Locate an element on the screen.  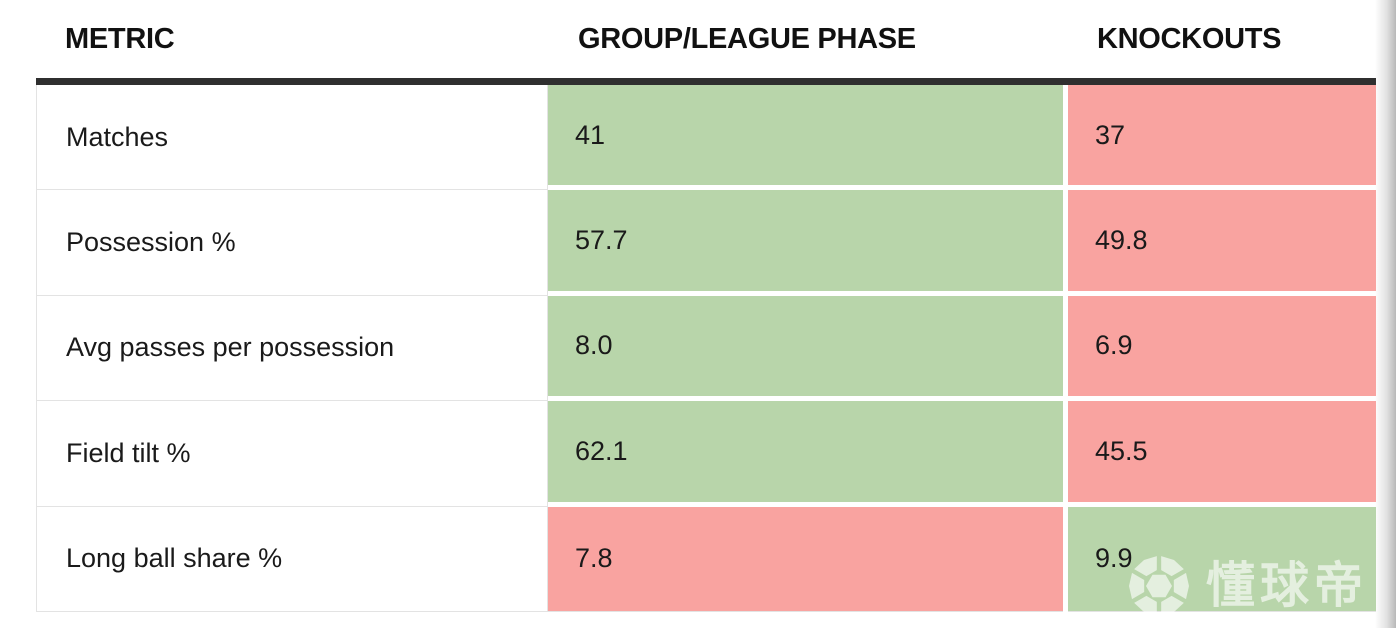
group-value-cell: 62.1 is located at coordinates (805, 454).